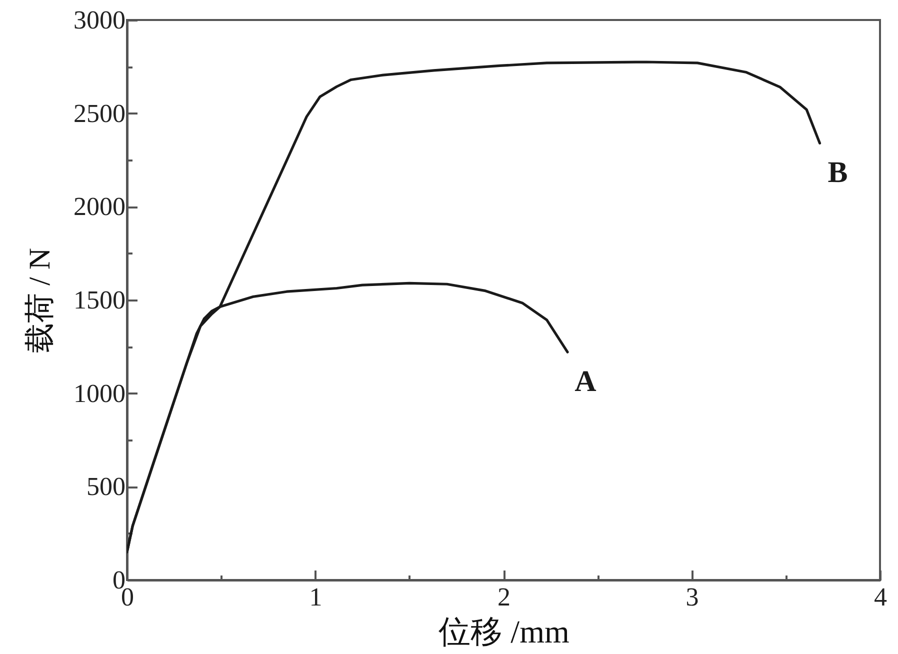 The height and width of the screenshot is (654, 898). What do you see at coordinates (100, 207) in the screenshot?
I see `y-tick-label: 2000` at bounding box center [100, 207].